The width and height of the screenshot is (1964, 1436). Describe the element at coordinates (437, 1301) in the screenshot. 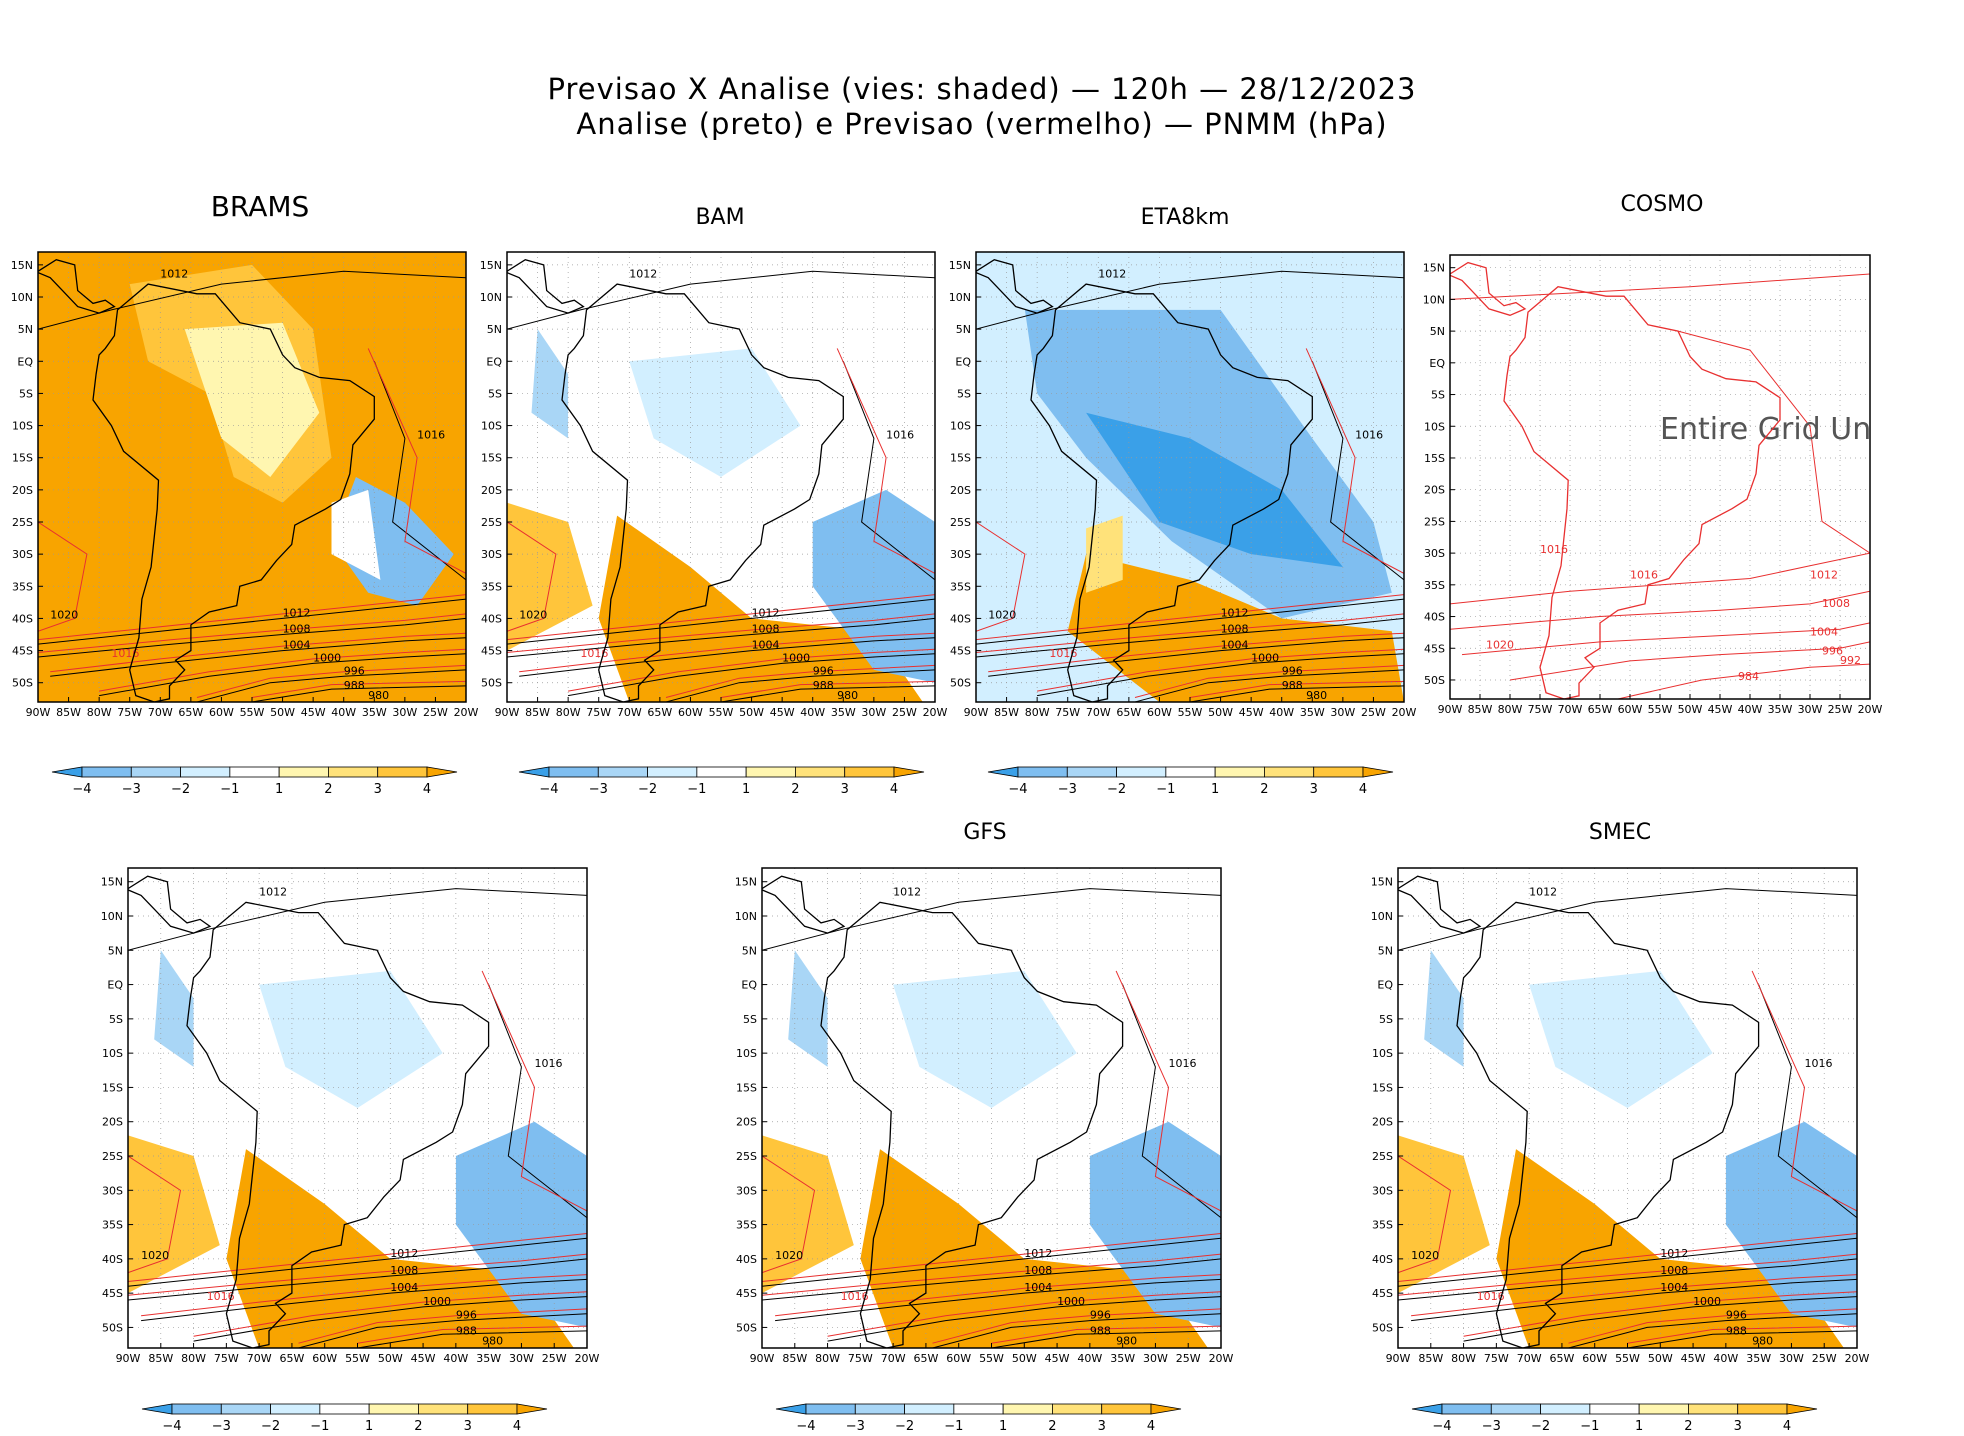

I see `isobar-label: 1000` at that location.